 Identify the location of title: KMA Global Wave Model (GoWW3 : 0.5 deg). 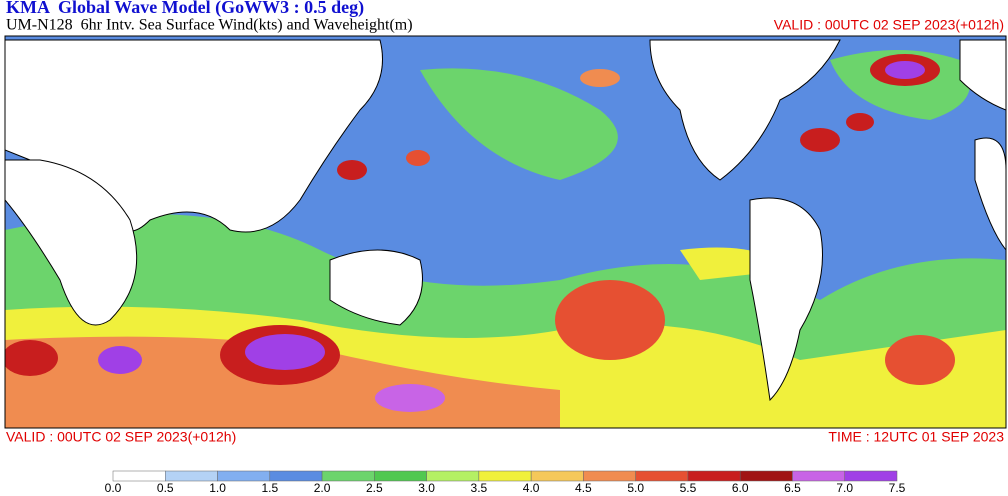
(185, 9).